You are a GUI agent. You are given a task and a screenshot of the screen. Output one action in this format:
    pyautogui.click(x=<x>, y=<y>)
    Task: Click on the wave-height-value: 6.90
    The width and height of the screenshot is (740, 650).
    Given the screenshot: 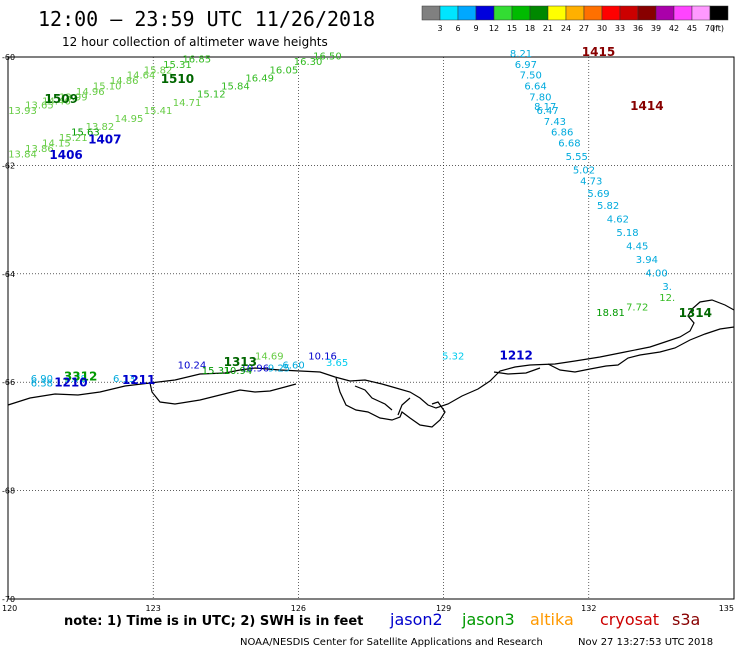 What is the action you would take?
    pyautogui.click(x=42, y=379)
    